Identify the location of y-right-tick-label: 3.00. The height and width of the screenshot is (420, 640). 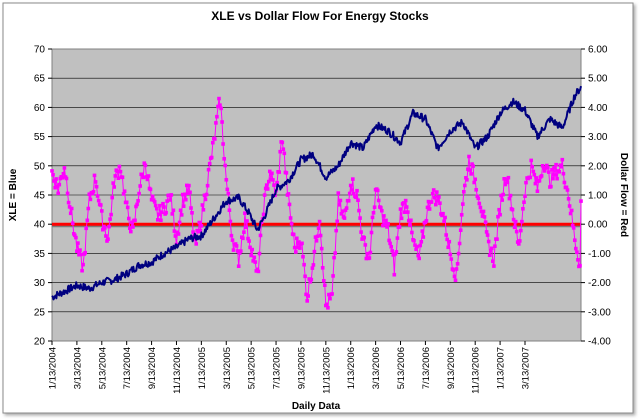
(598, 137).